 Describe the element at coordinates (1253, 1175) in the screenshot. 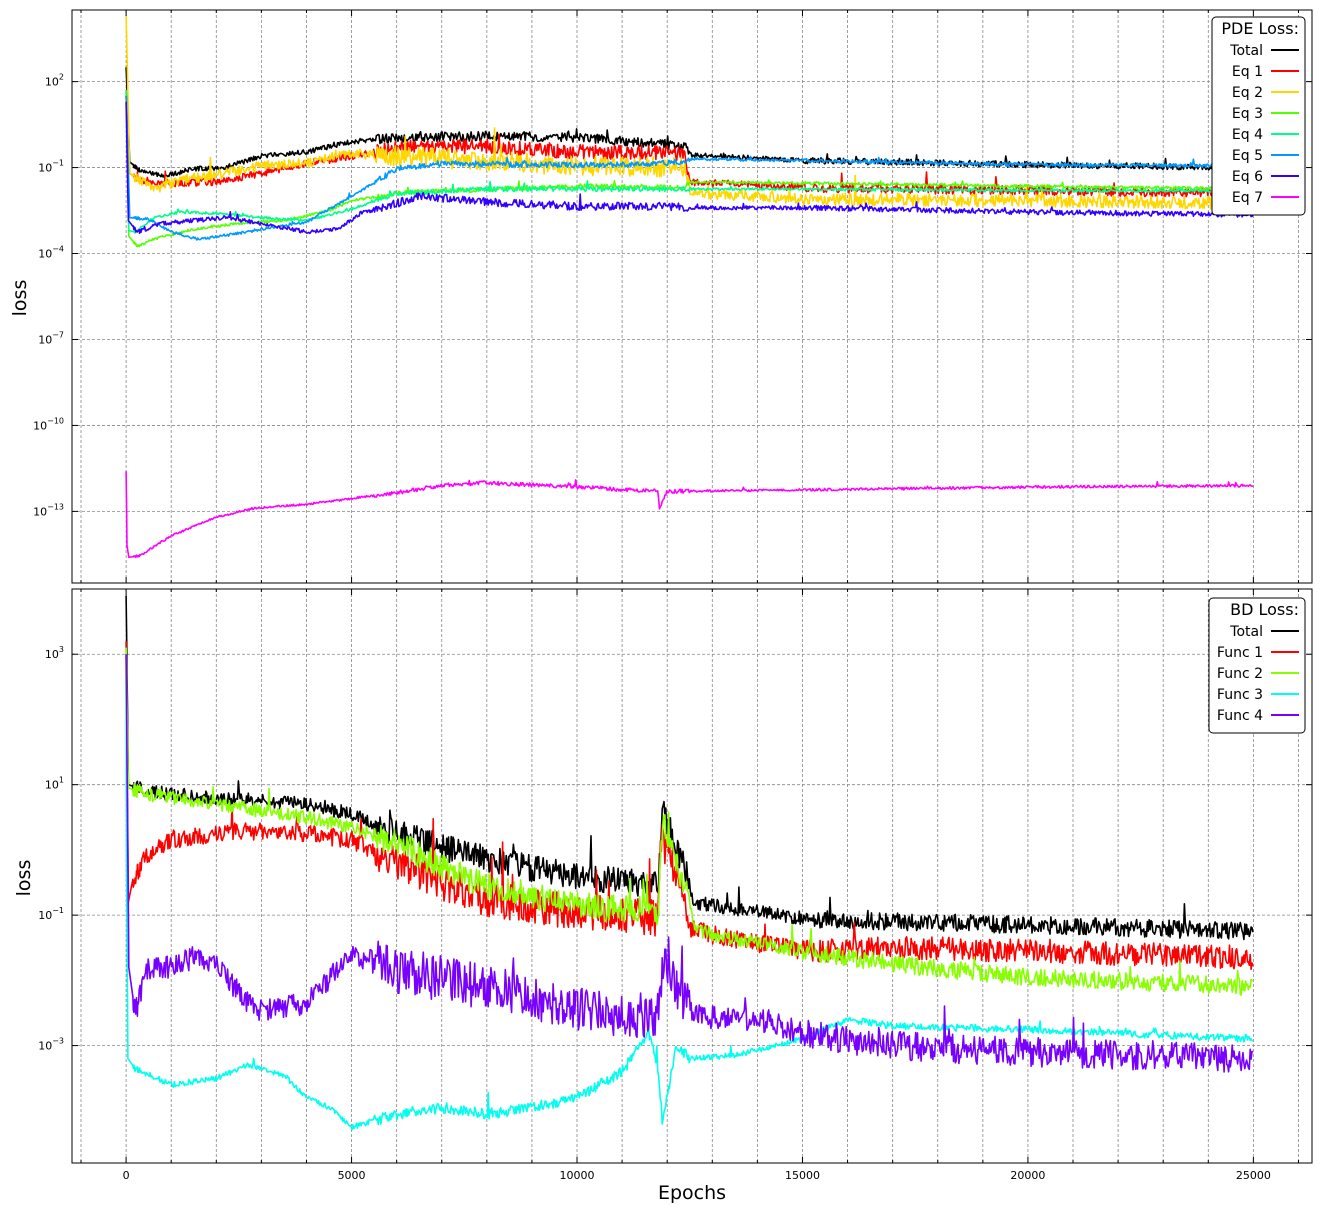

I see `x-tick-label: 25000` at that location.